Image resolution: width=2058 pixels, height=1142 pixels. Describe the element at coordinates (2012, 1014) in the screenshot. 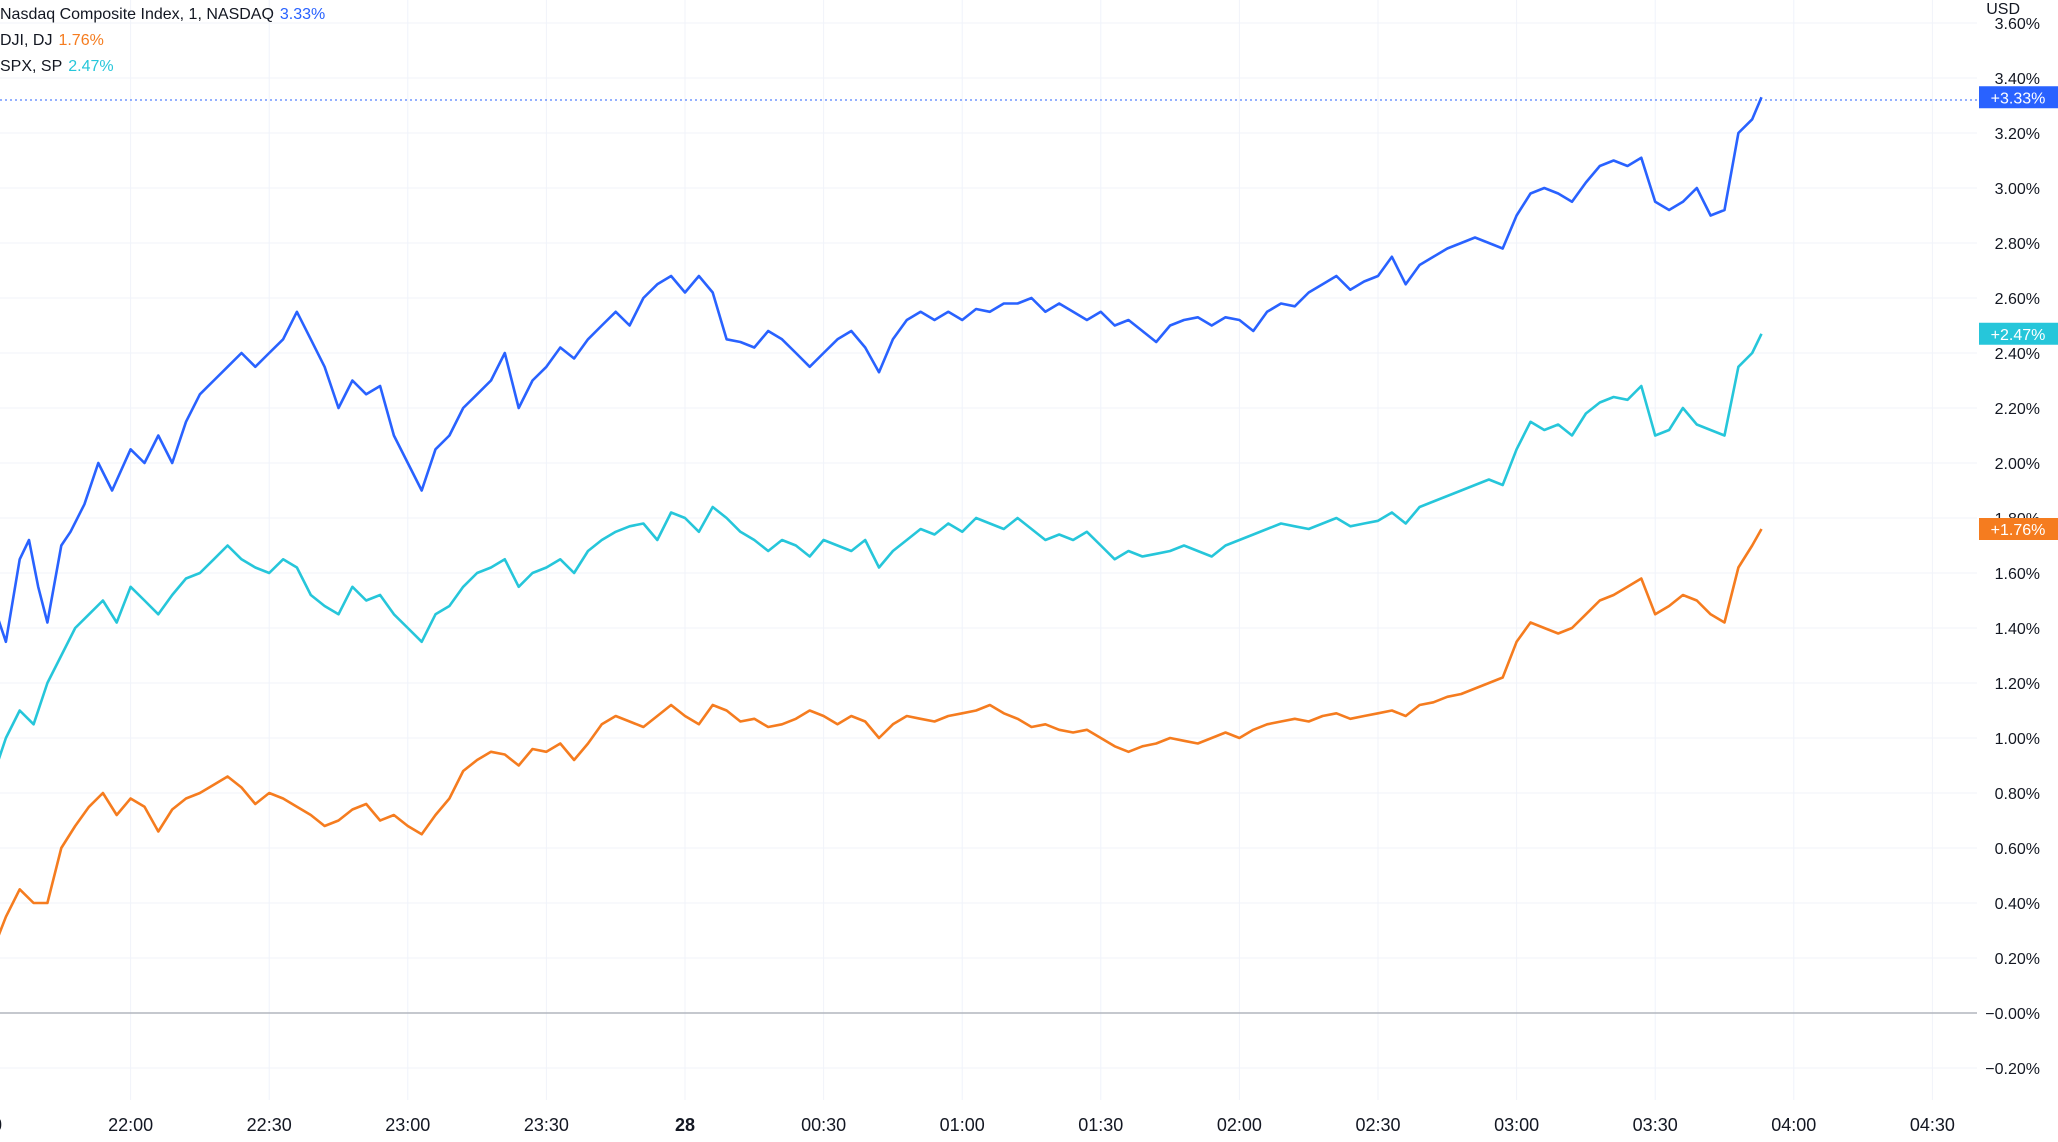

I see `price-tick-label: −0.00%` at that location.